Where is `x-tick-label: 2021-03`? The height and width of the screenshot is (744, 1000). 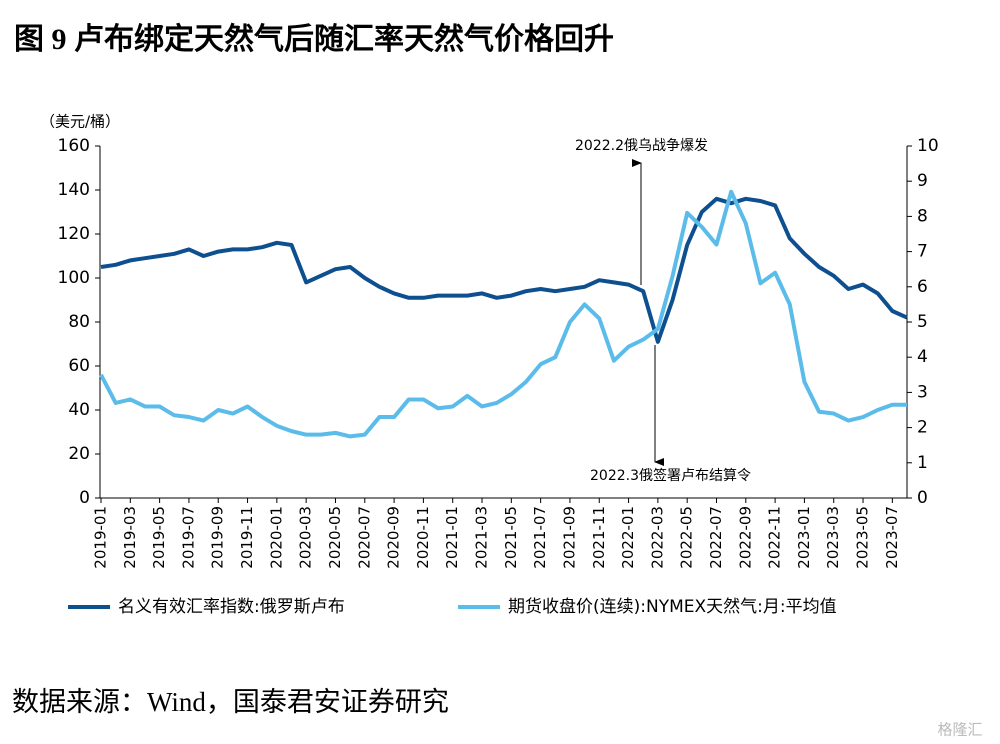
x-tick-label: 2021-03 is located at coordinates (482, 537).